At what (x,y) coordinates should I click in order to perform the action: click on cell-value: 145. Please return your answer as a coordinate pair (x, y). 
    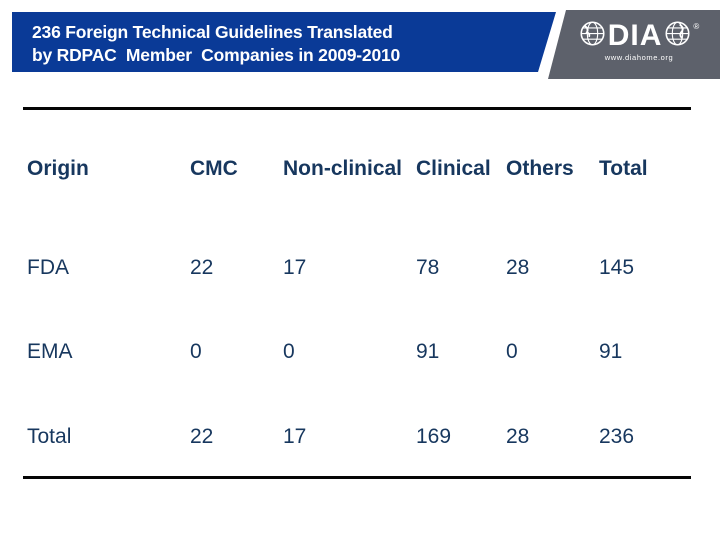
    Looking at the image, I should click on (617, 267).